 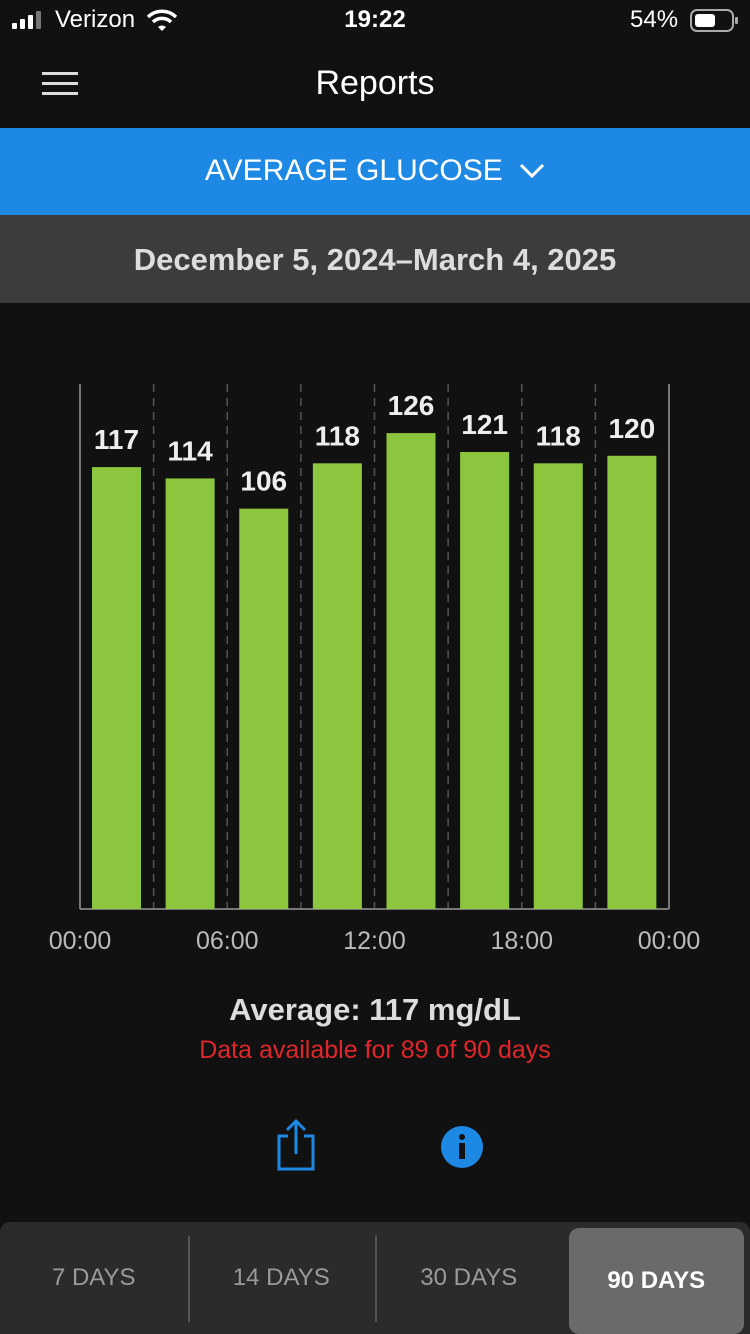 What do you see at coordinates (375, 1009) in the screenshot?
I see `average: Average: 117 mg/dL` at bounding box center [375, 1009].